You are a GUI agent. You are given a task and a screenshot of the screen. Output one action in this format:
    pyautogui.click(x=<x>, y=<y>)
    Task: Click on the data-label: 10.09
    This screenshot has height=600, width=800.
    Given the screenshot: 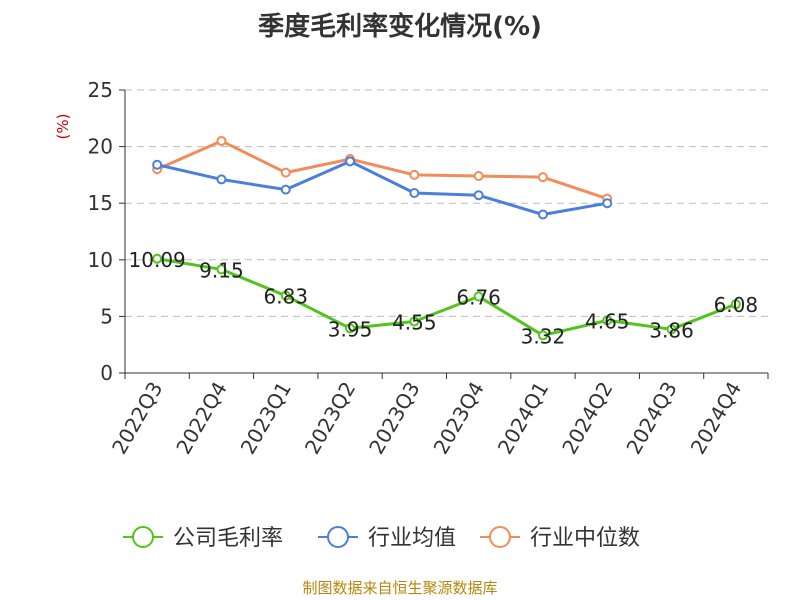 What is the action you would take?
    pyautogui.click(x=157, y=260)
    